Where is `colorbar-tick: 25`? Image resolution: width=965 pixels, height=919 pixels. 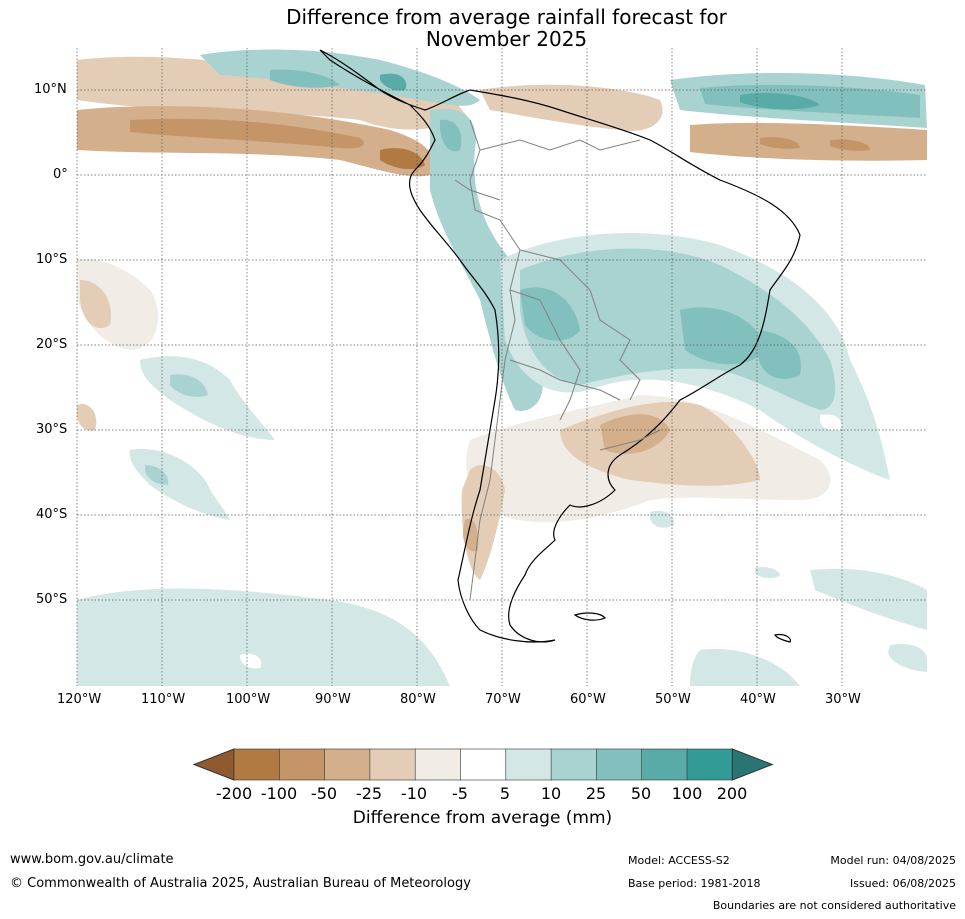 colorbar-tick: 25 is located at coordinates (596, 793).